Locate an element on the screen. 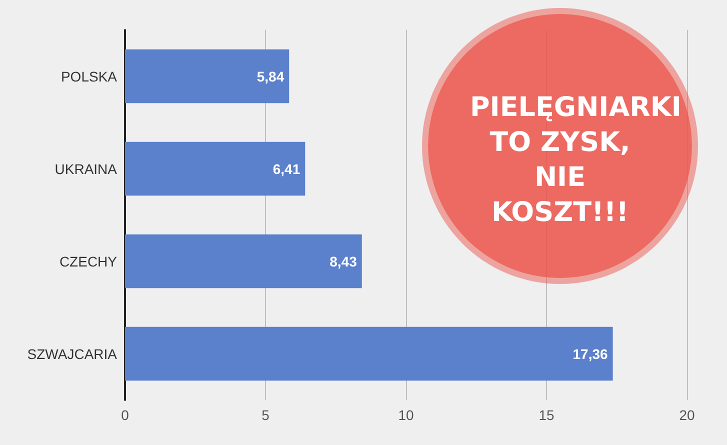  data-label: 17,36 is located at coordinates (590, 354).